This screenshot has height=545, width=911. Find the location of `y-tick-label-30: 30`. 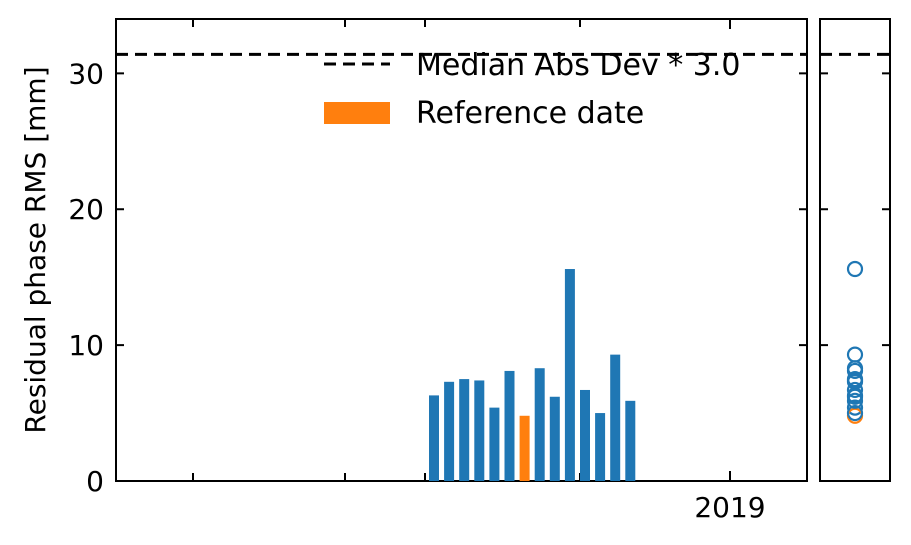

y-tick-label-30: 30 is located at coordinates (86, 73).